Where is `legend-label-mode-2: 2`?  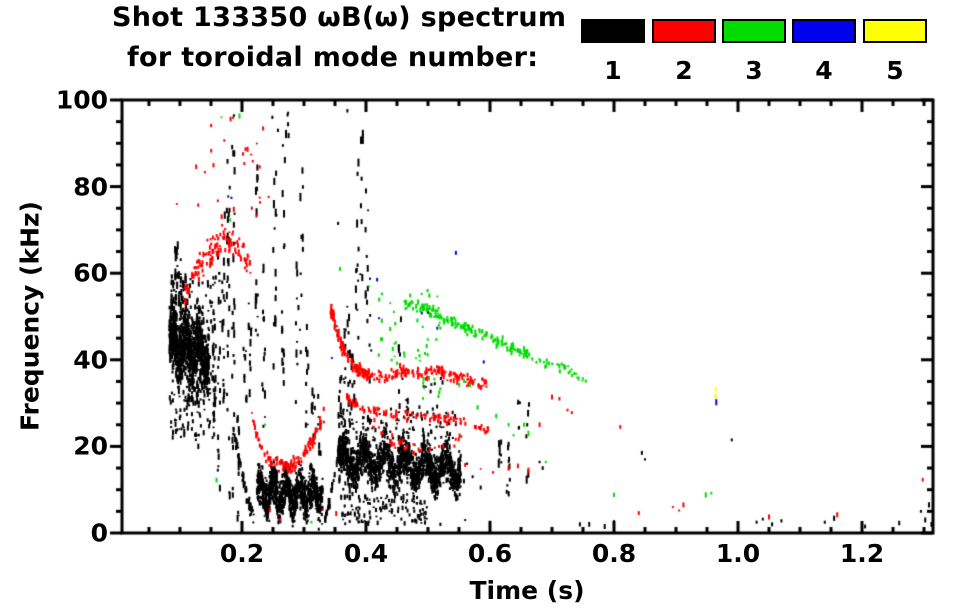 legend-label-mode-2: 2 is located at coordinates (684, 70).